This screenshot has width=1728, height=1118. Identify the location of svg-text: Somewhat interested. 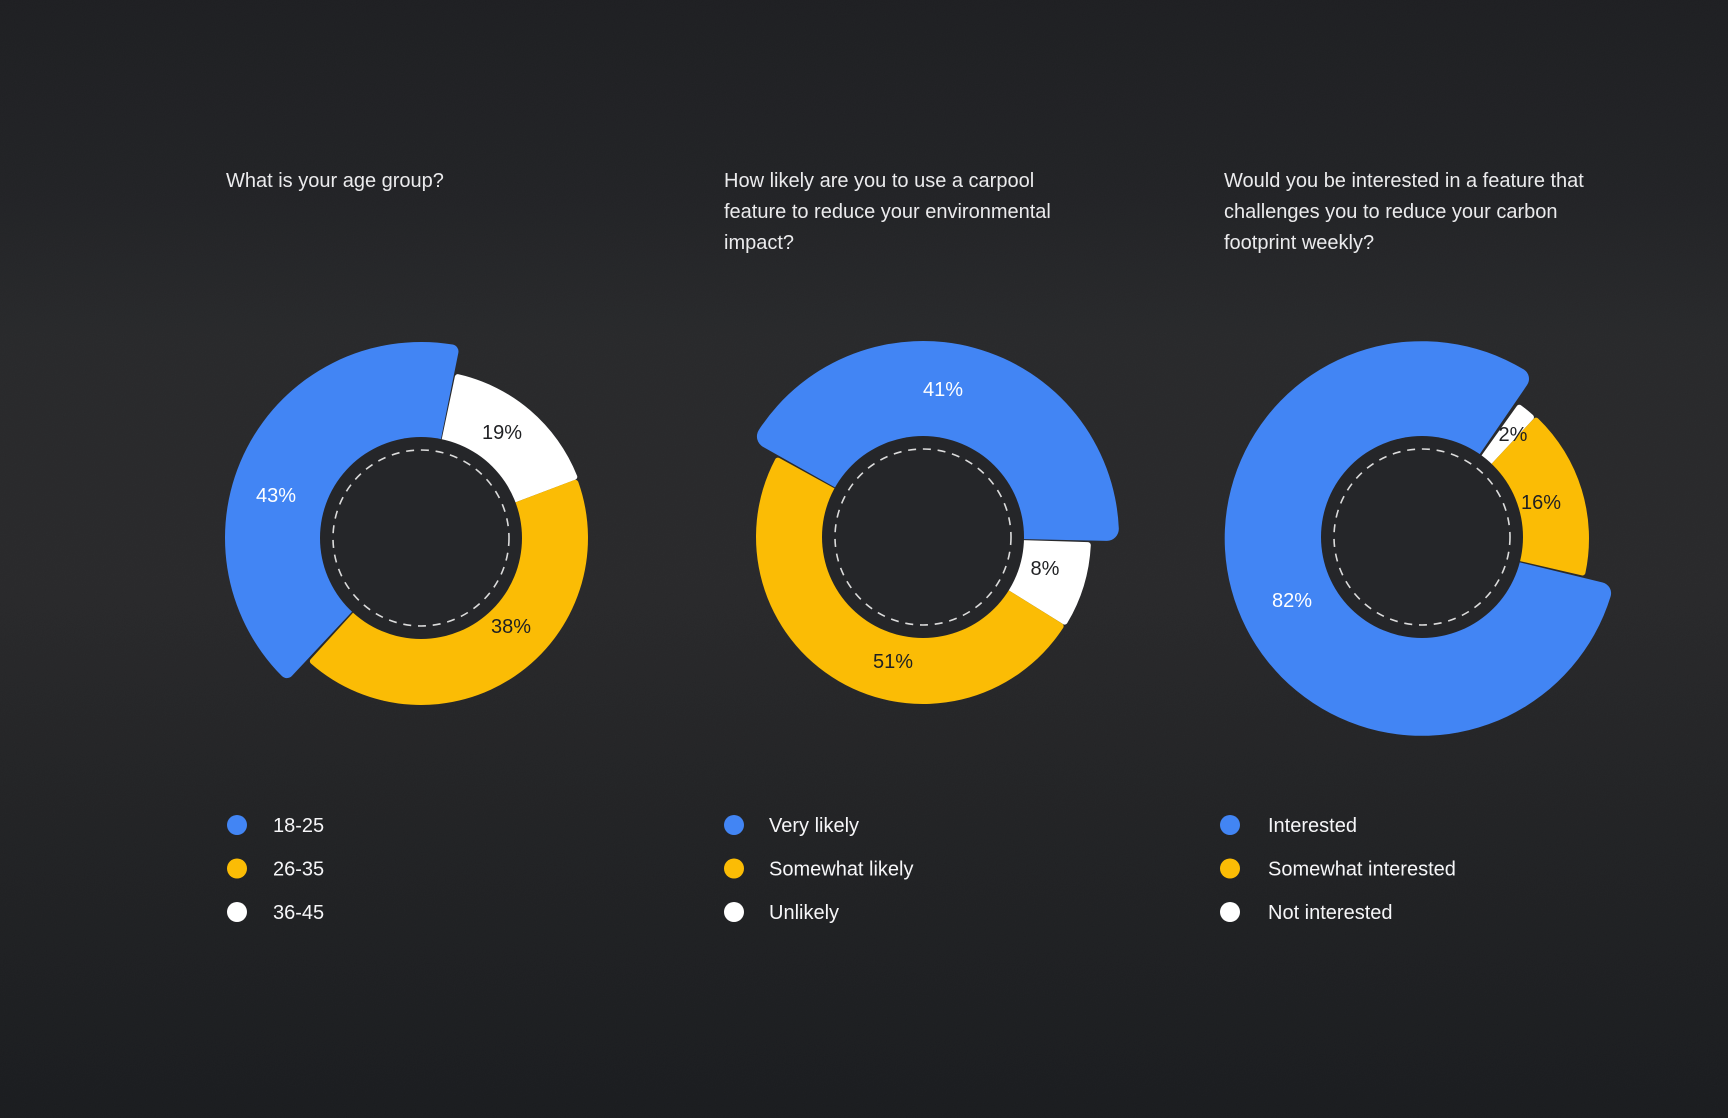
(1362, 870).